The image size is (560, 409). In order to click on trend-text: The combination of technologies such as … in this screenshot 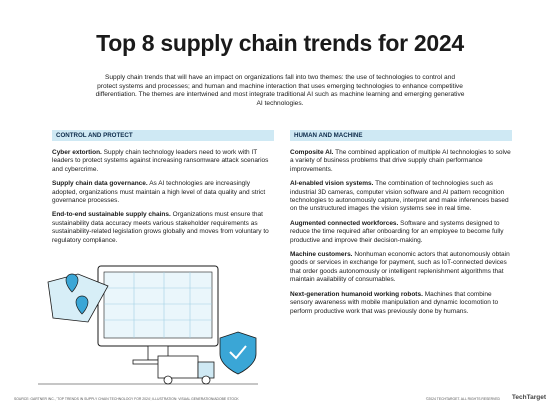, I will do `click(399, 196)`.